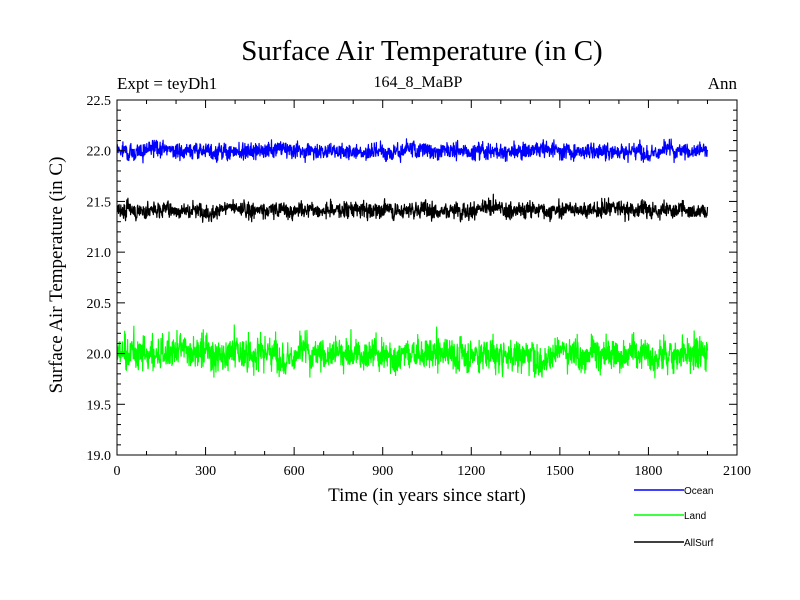  What do you see at coordinates (99, 152) in the screenshot?
I see `y-tick-label: 22.0` at bounding box center [99, 152].